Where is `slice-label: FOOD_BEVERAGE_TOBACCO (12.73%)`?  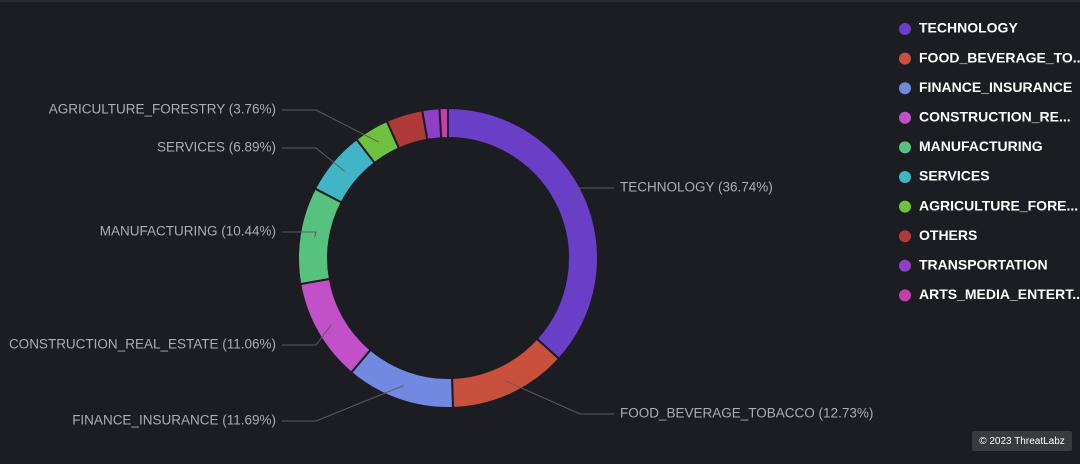
slice-label: FOOD_BEVERAGE_TOBACCO (12.73%) is located at coordinates (746, 413).